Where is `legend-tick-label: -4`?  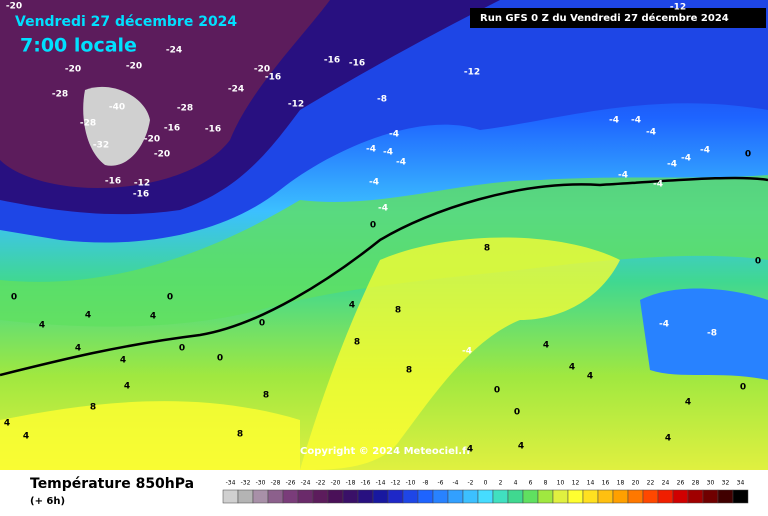
legend-tick-label: -4 is located at coordinates (456, 483).